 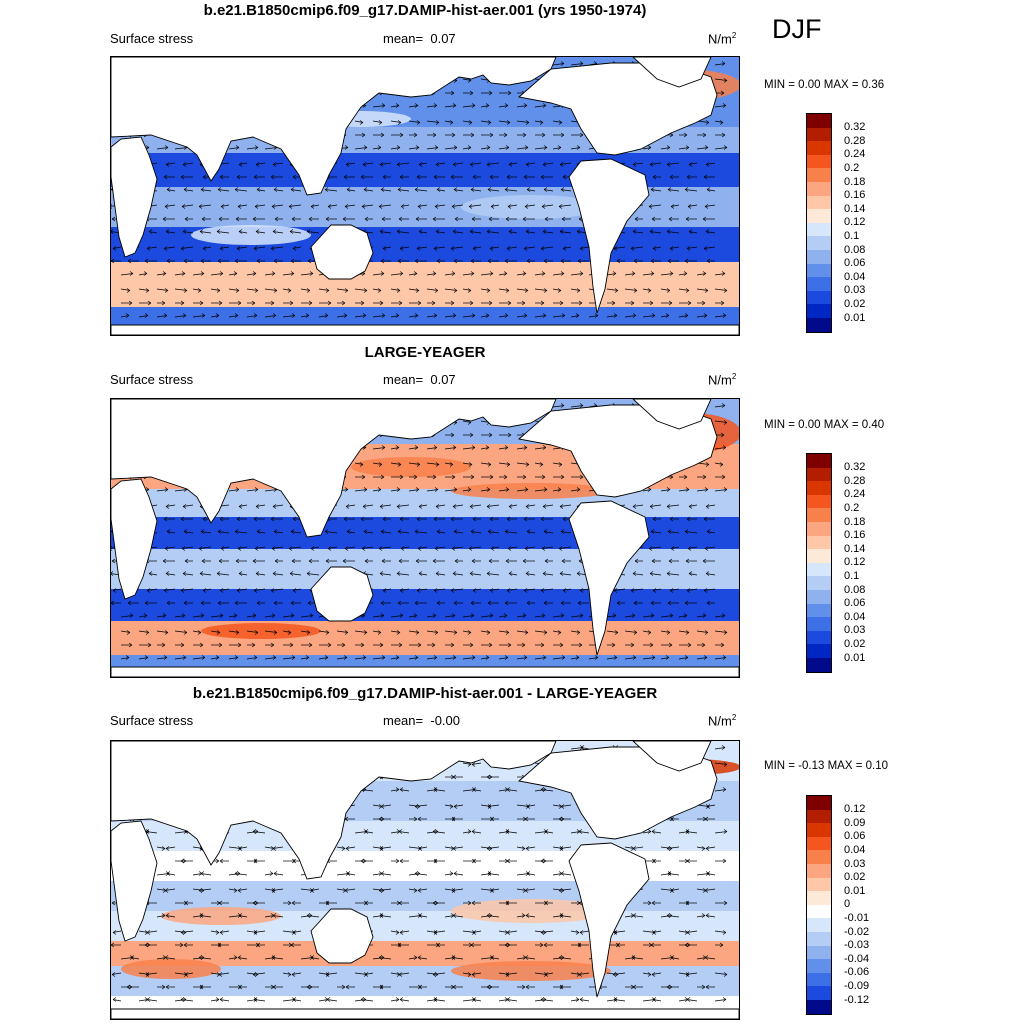 What do you see at coordinates (152, 379) in the screenshot?
I see `panel-2-variable-label: Surface stress` at bounding box center [152, 379].